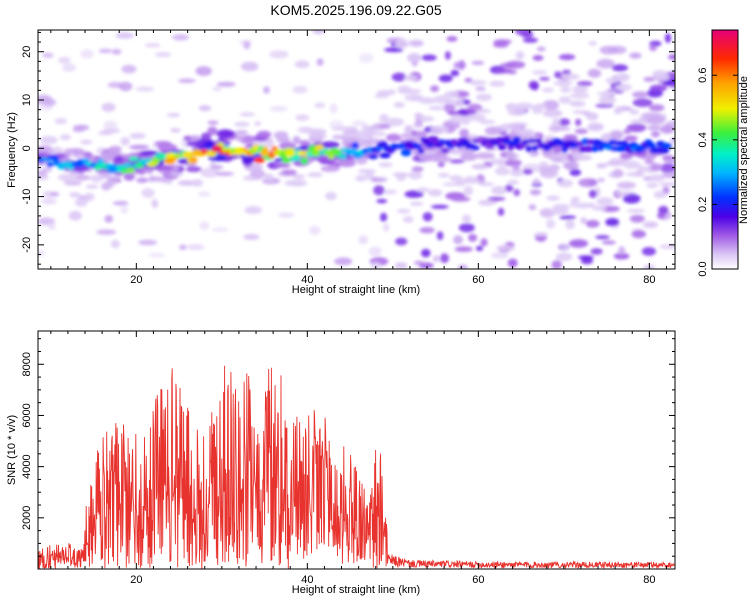 This screenshot has width=750, height=600. I want to click on colorbar-ticks: 0.0 0.2 0.4 0.6, so click(717, 172).